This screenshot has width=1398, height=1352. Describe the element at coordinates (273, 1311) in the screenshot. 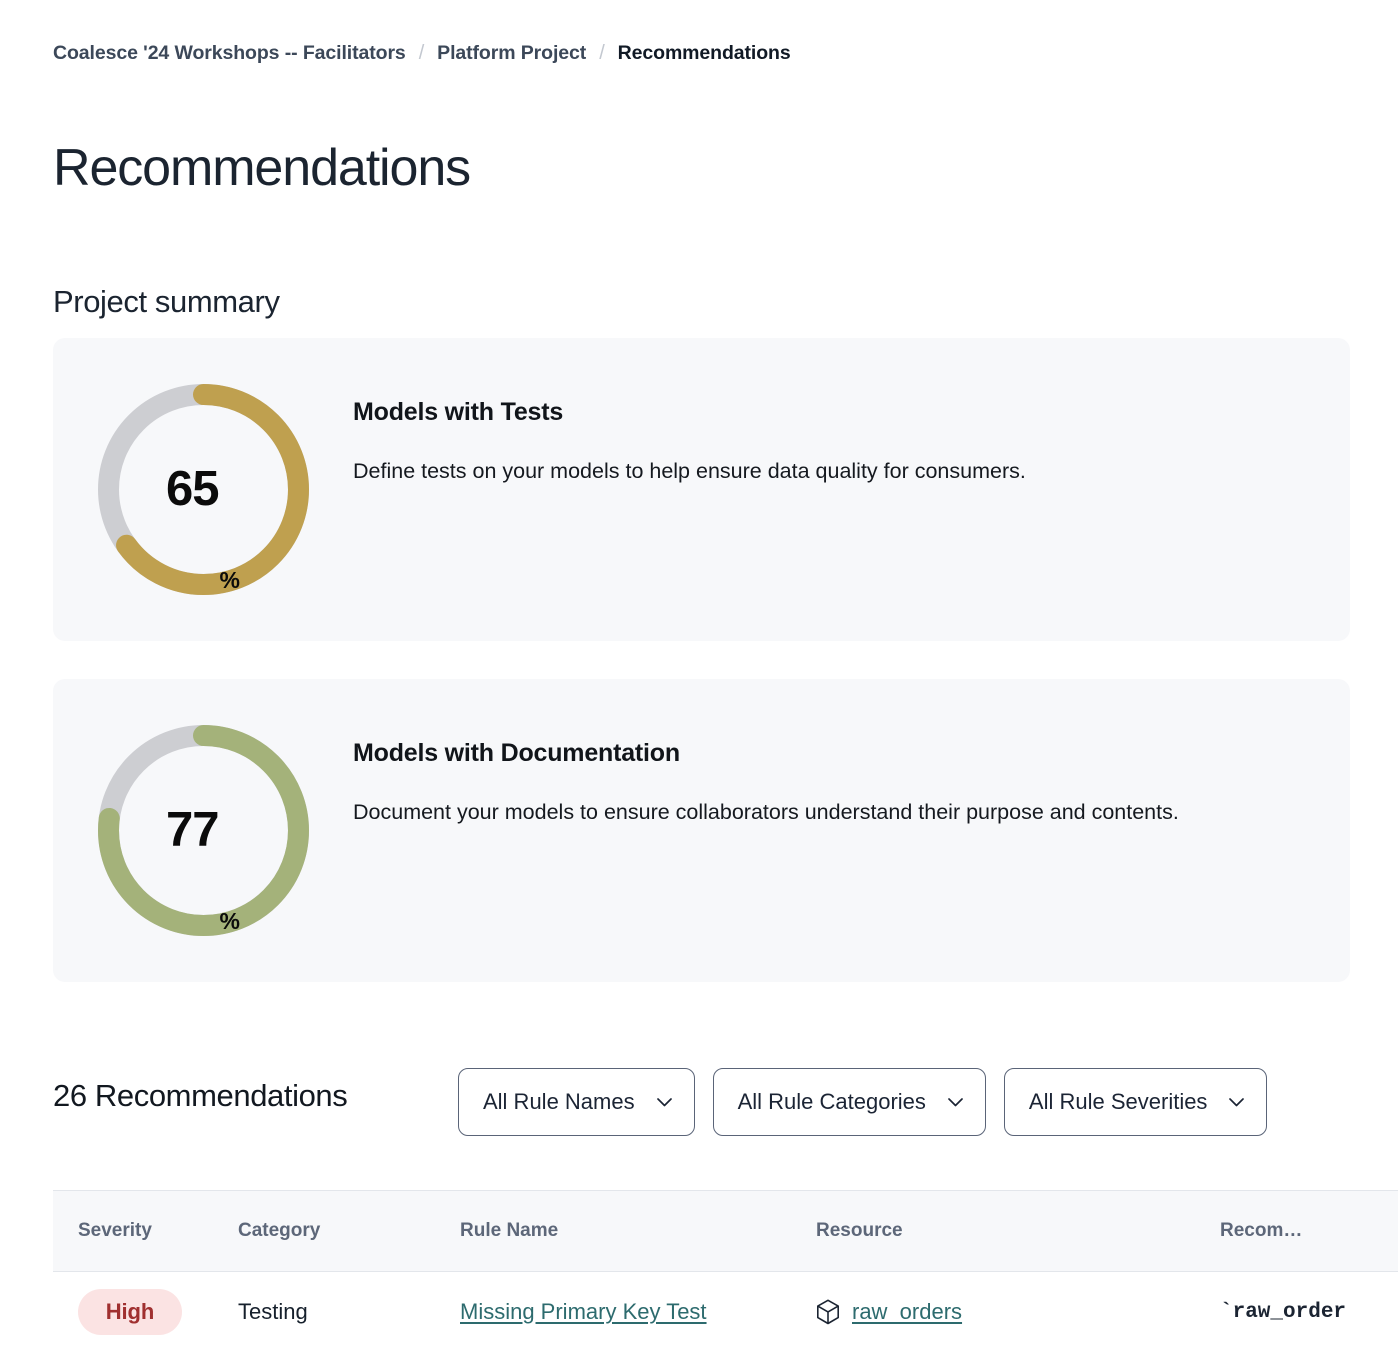

I see `cell-category: Testing` at that location.